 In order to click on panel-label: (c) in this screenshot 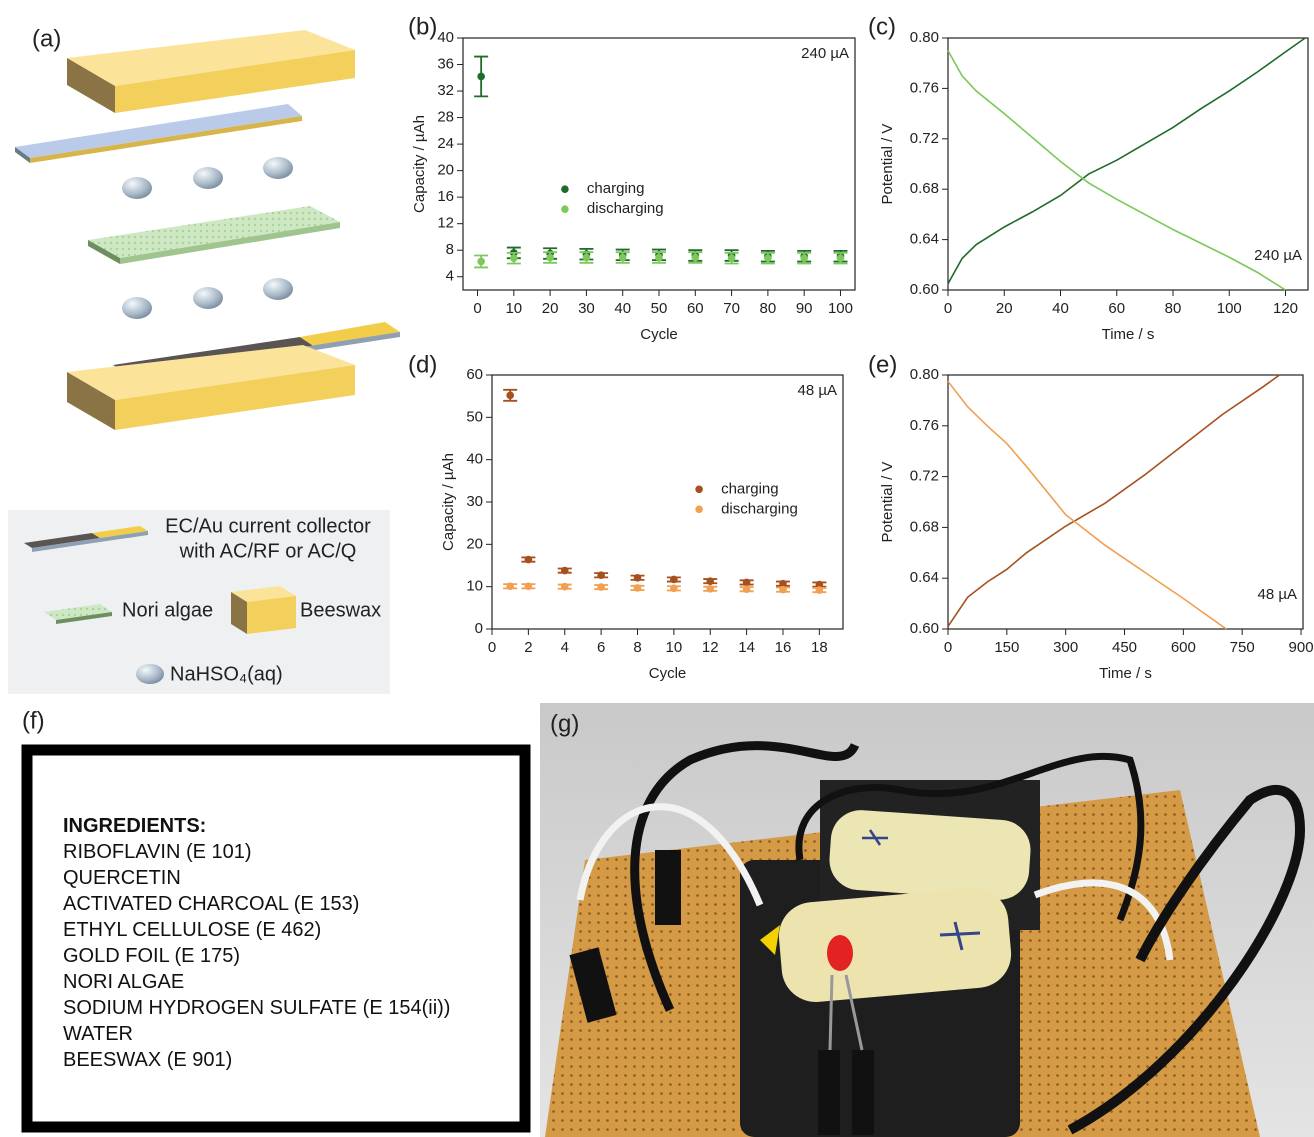, I will do `click(882, 26)`.